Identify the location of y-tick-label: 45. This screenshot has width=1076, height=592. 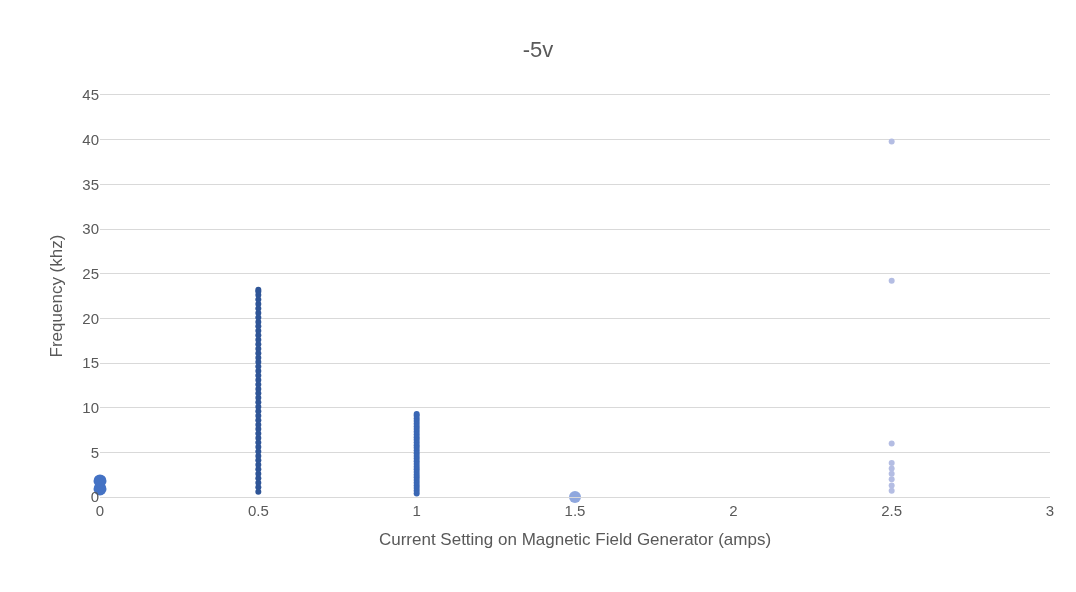
(90, 95).